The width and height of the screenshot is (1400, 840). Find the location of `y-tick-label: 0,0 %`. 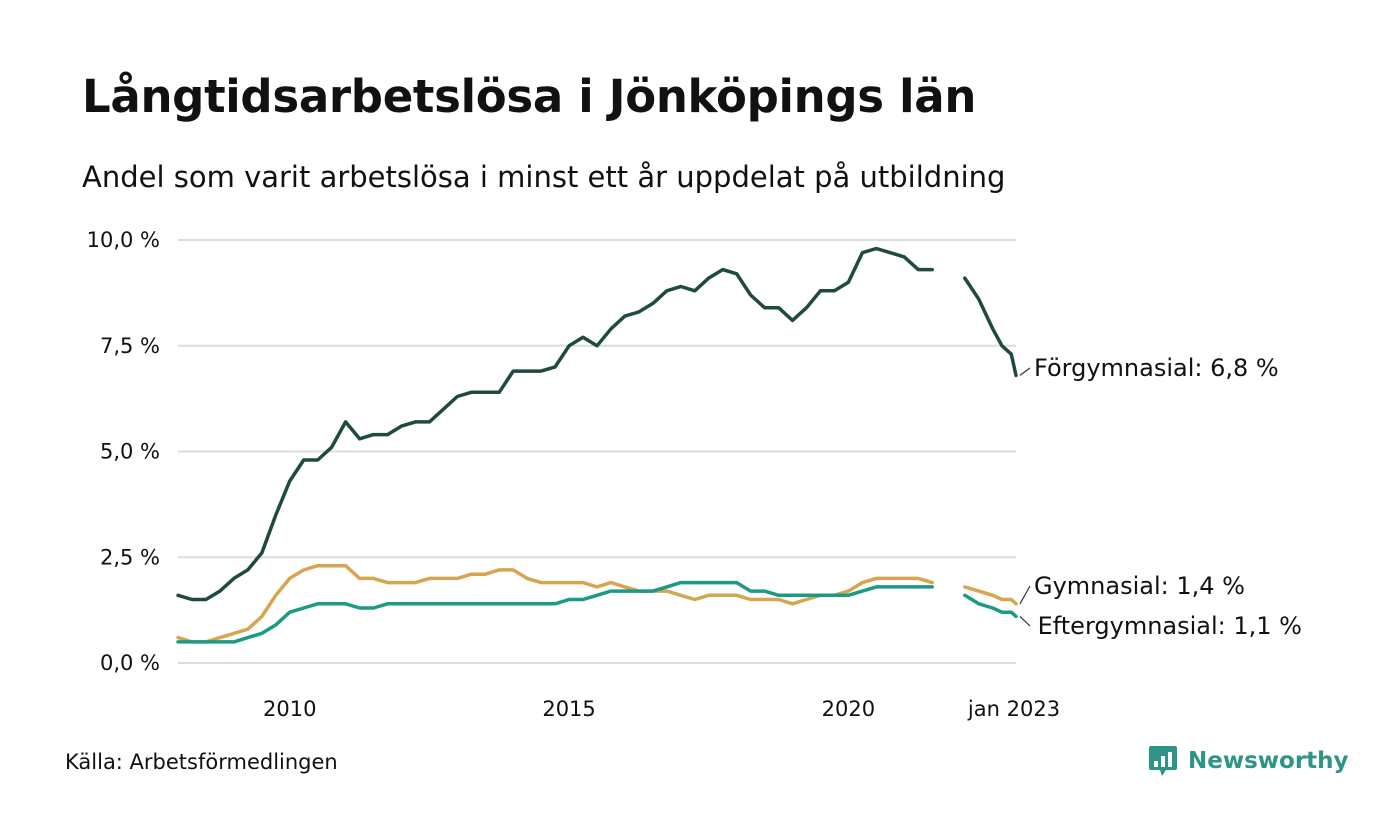

y-tick-label: 0,0 % is located at coordinates (130, 663).